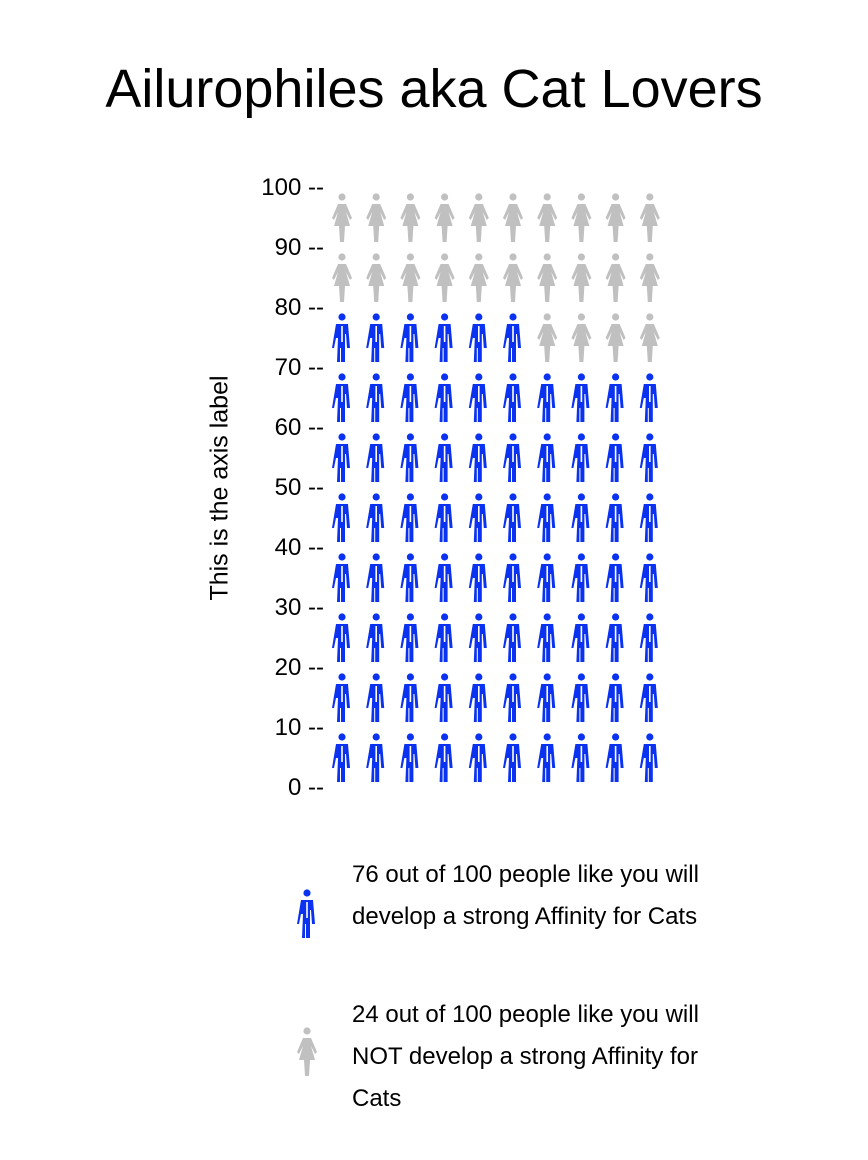  Describe the element at coordinates (434, 89) in the screenshot. I see `chart-title: Ailurophiles aka Cat Lovers` at that location.